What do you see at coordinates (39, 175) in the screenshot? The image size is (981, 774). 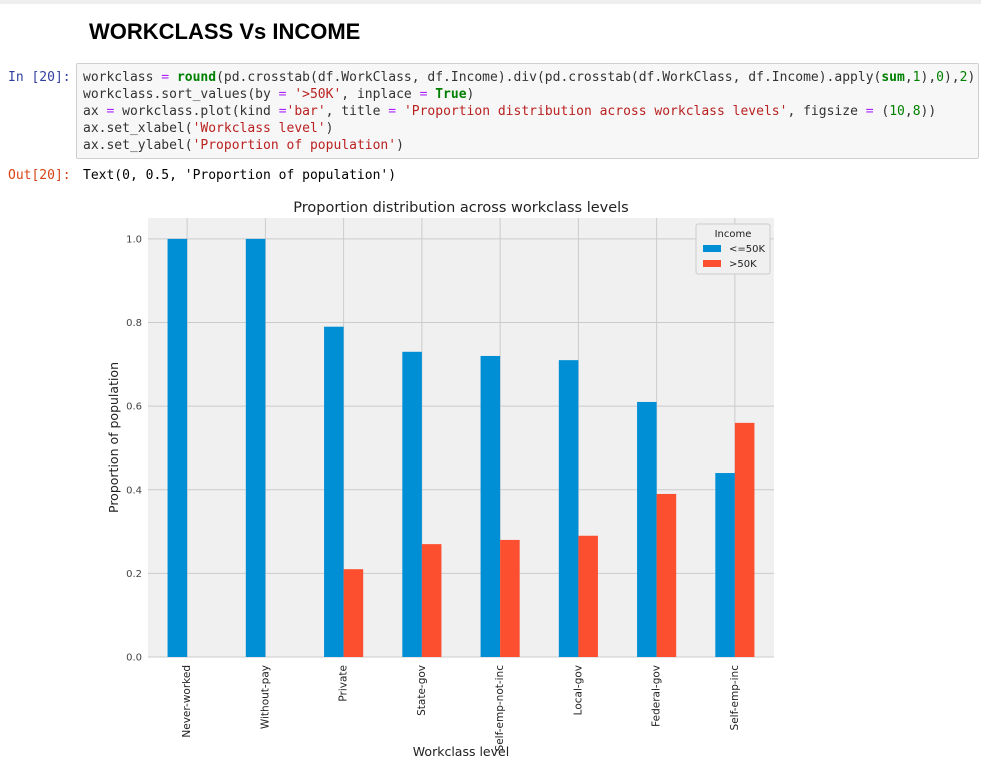 I see `output-prompt: Out[20]:` at bounding box center [39, 175].